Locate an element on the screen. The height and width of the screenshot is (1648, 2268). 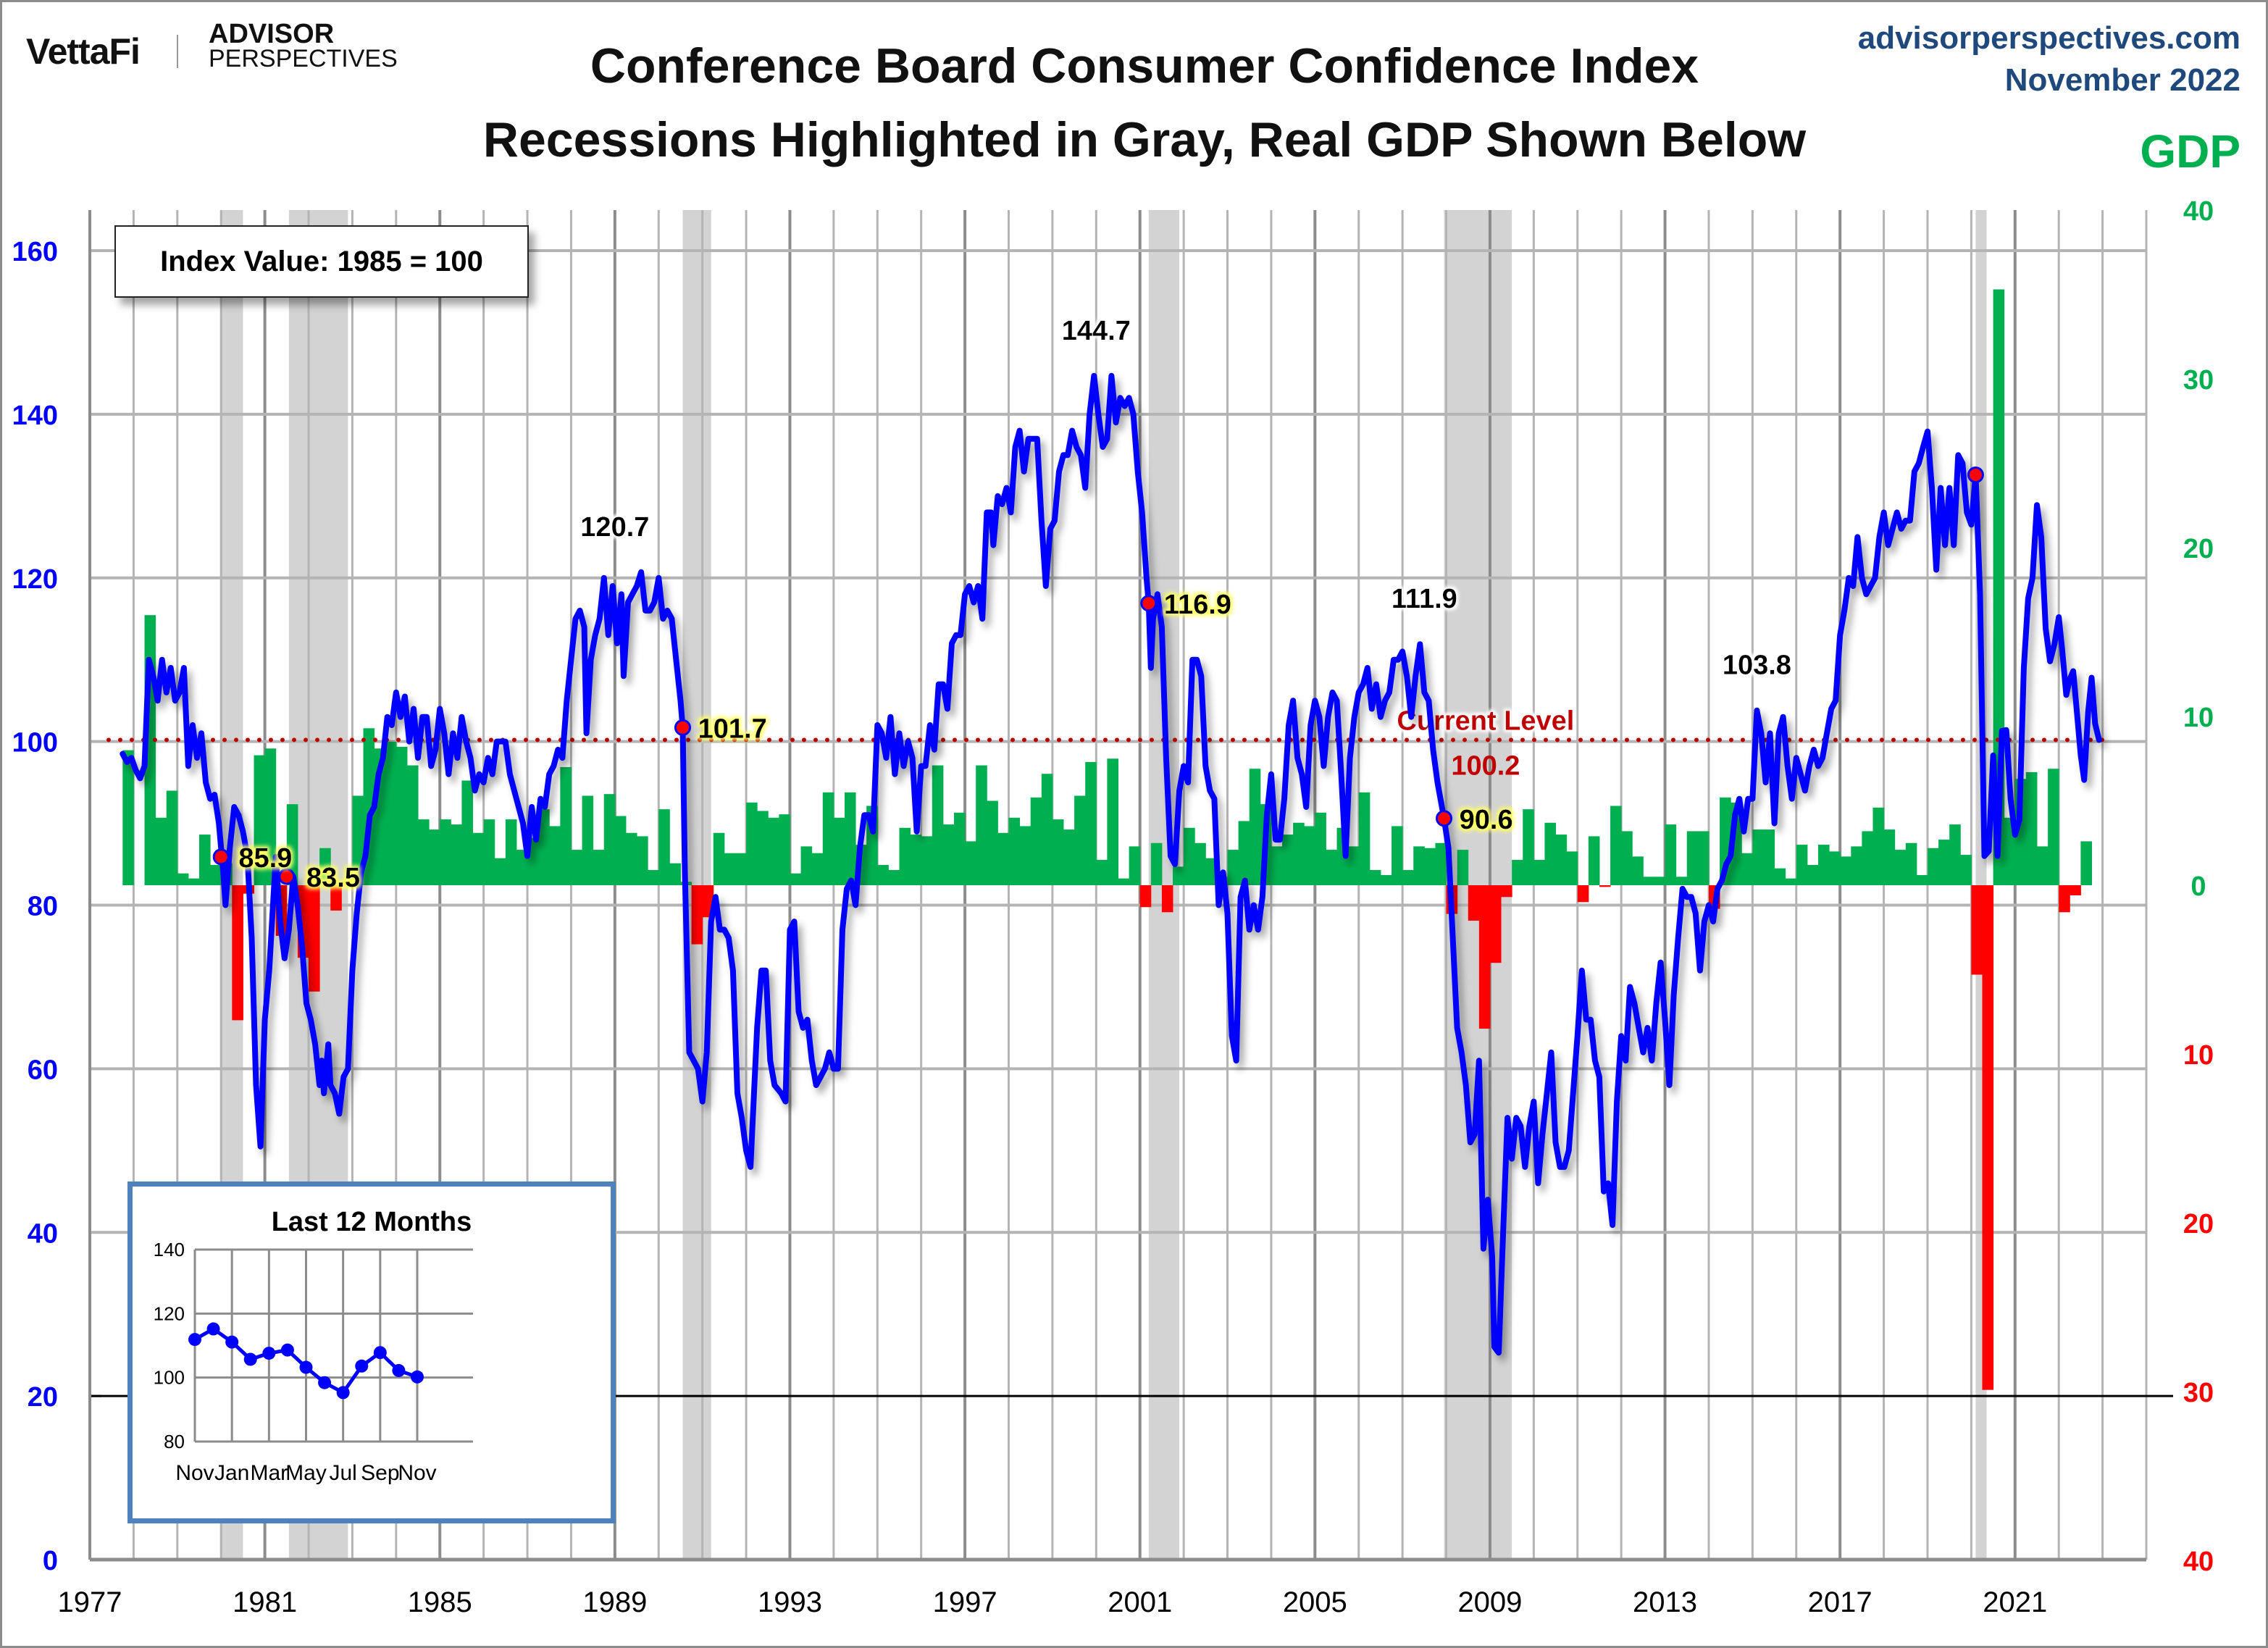
recession-band is located at coordinates (1478, 885).